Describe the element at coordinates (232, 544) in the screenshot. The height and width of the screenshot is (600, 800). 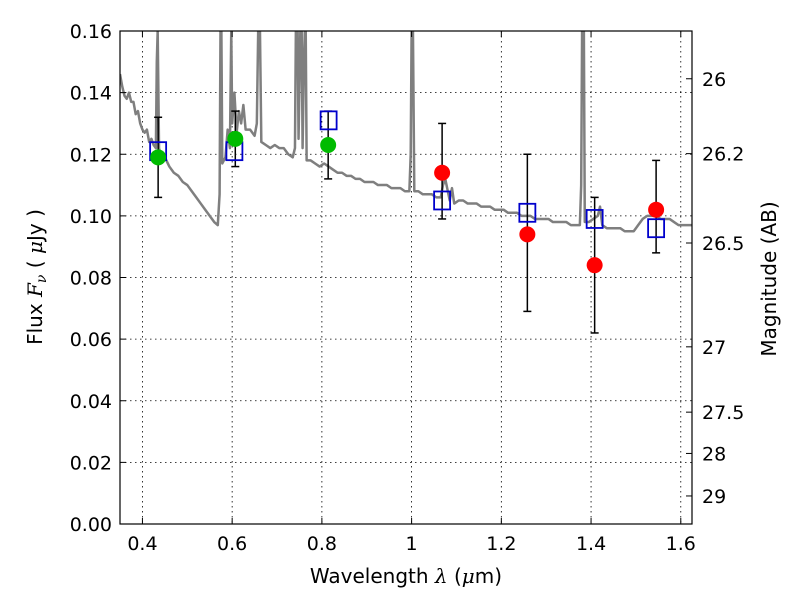
I see `x-tick-label: 0.6` at that location.